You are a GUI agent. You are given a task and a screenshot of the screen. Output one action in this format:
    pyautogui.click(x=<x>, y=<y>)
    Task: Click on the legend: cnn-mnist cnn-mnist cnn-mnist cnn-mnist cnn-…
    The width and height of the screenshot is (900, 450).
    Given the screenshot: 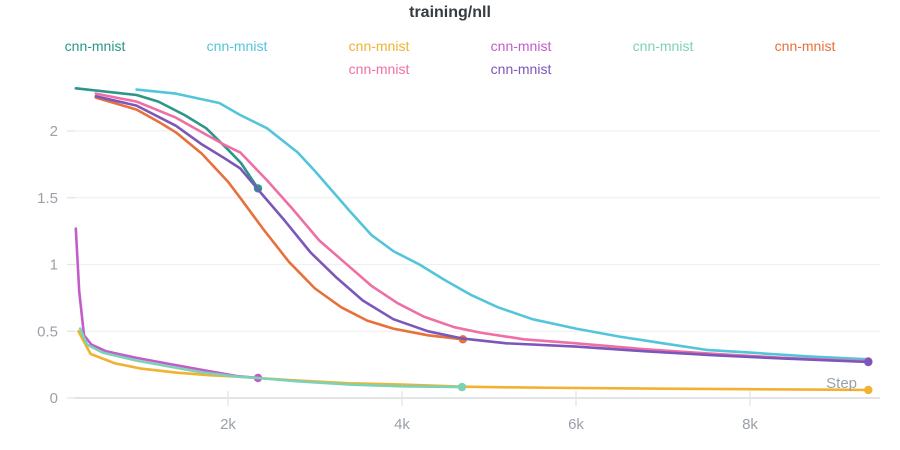 What is the action you would take?
    pyautogui.click(x=450, y=57)
    